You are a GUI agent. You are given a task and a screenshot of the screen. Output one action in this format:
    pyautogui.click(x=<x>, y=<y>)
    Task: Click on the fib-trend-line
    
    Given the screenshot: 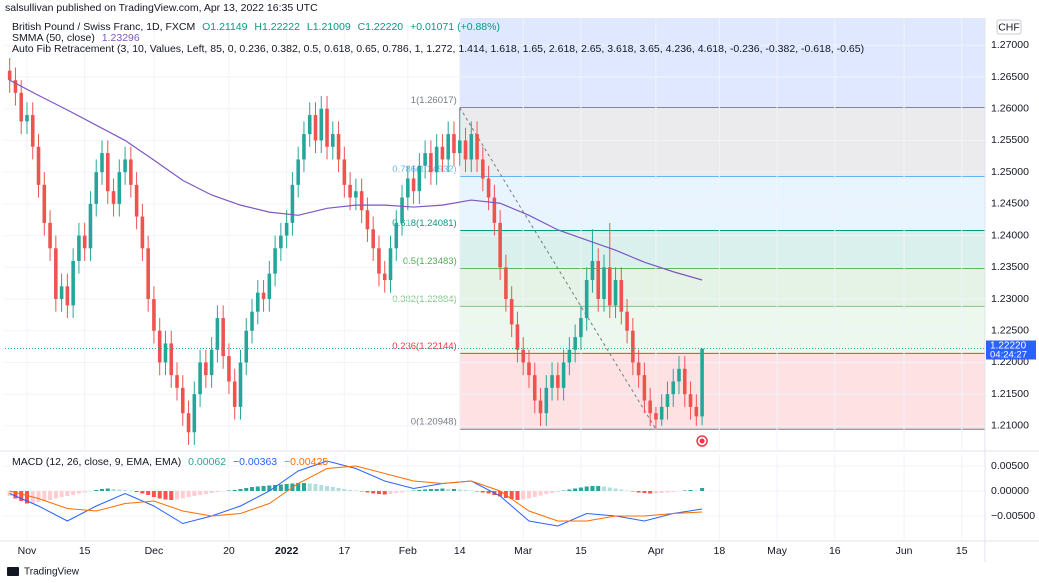 What is the action you would take?
    pyautogui.click(x=558, y=268)
    